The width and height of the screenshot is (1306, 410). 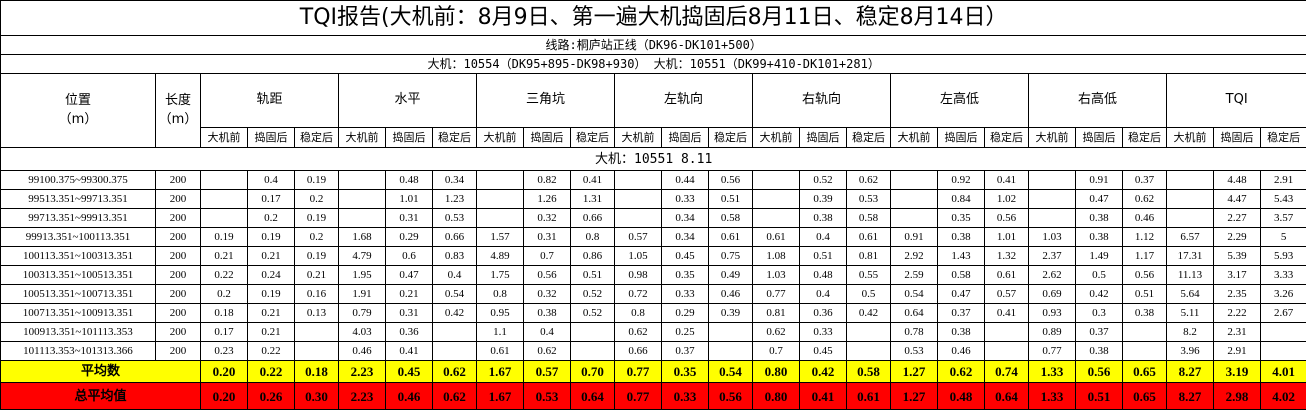 I want to click on value: 2.31, so click(x=1237, y=332).